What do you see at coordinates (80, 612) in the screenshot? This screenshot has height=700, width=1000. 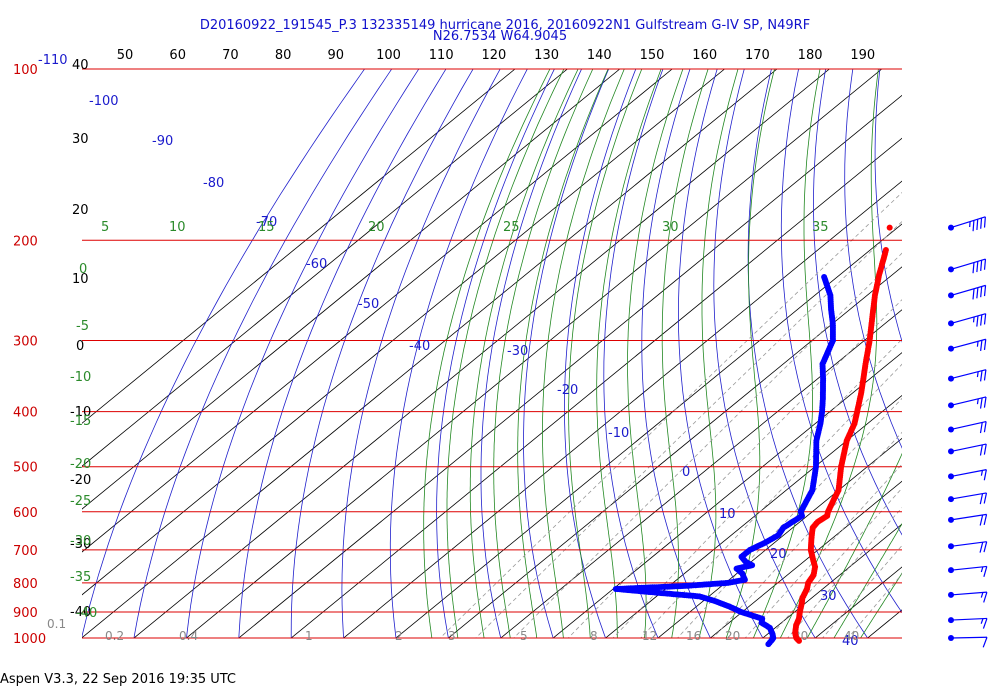 I see `left-temperature-label: -40` at bounding box center [80, 612].